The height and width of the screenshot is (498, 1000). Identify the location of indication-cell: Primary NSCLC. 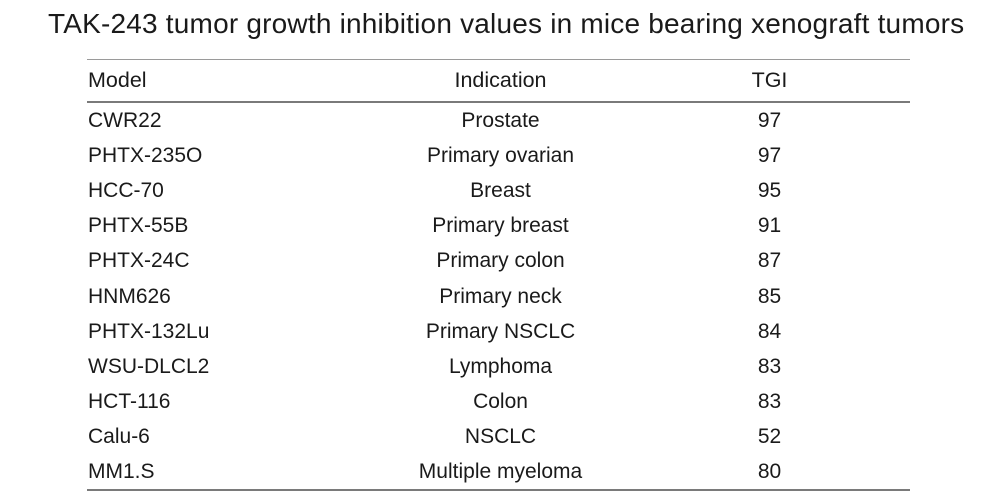
(500, 331).